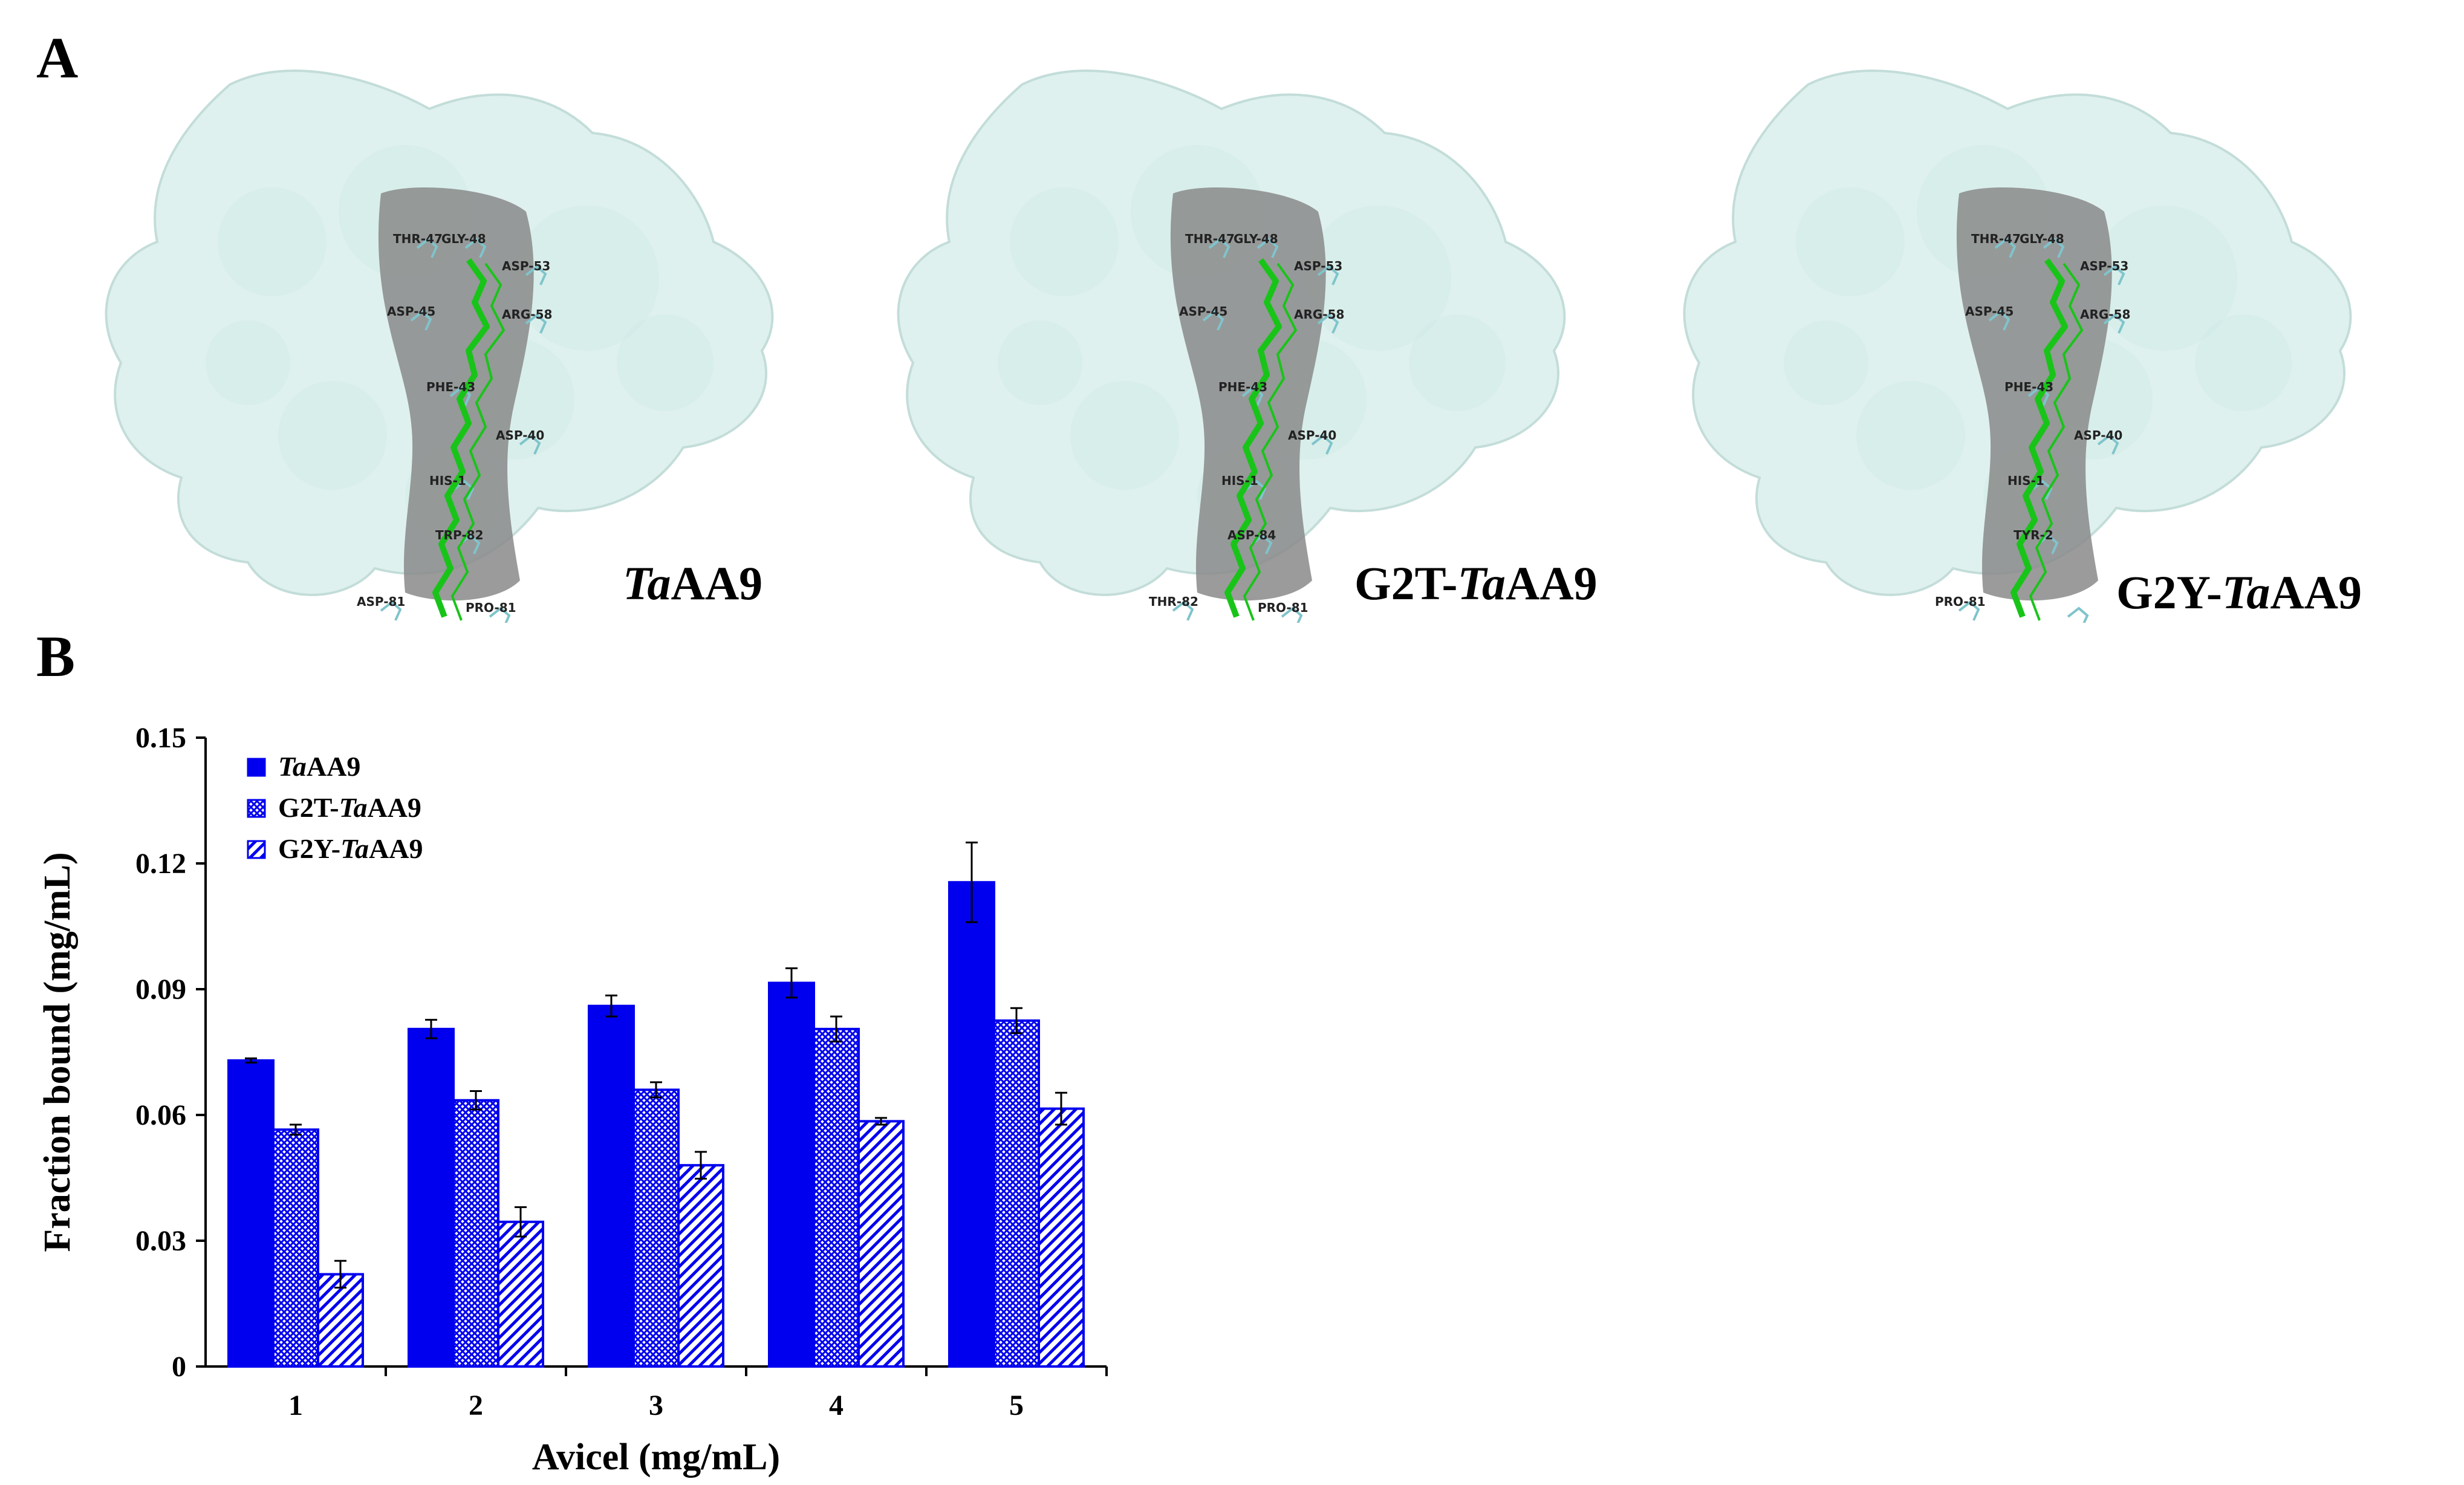 The height and width of the screenshot is (1485, 2464). What do you see at coordinates (656, 1406) in the screenshot?
I see `x-tick-label: 3` at bounding box center [656, 1406].